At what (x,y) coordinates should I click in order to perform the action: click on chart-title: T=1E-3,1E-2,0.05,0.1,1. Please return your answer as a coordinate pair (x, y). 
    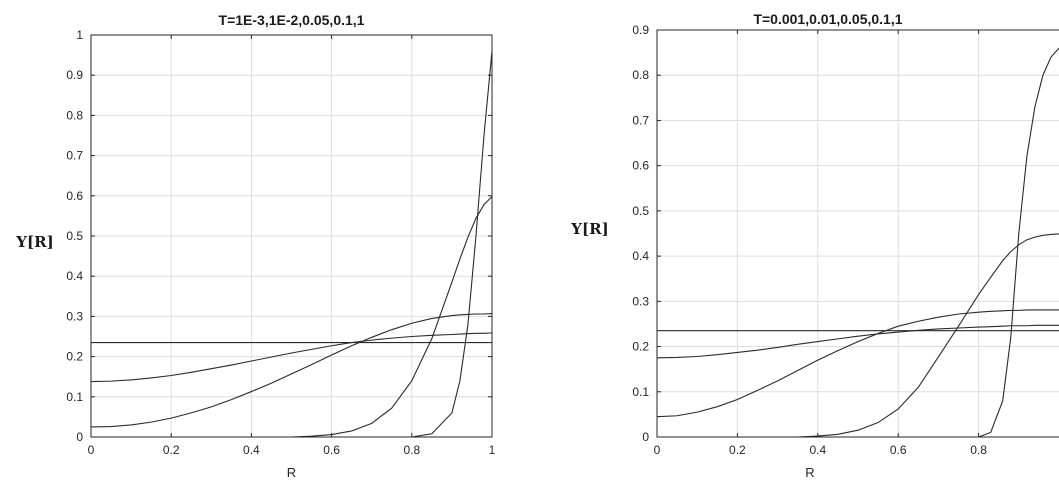
    Looking at the image, I should click on (292, 20).